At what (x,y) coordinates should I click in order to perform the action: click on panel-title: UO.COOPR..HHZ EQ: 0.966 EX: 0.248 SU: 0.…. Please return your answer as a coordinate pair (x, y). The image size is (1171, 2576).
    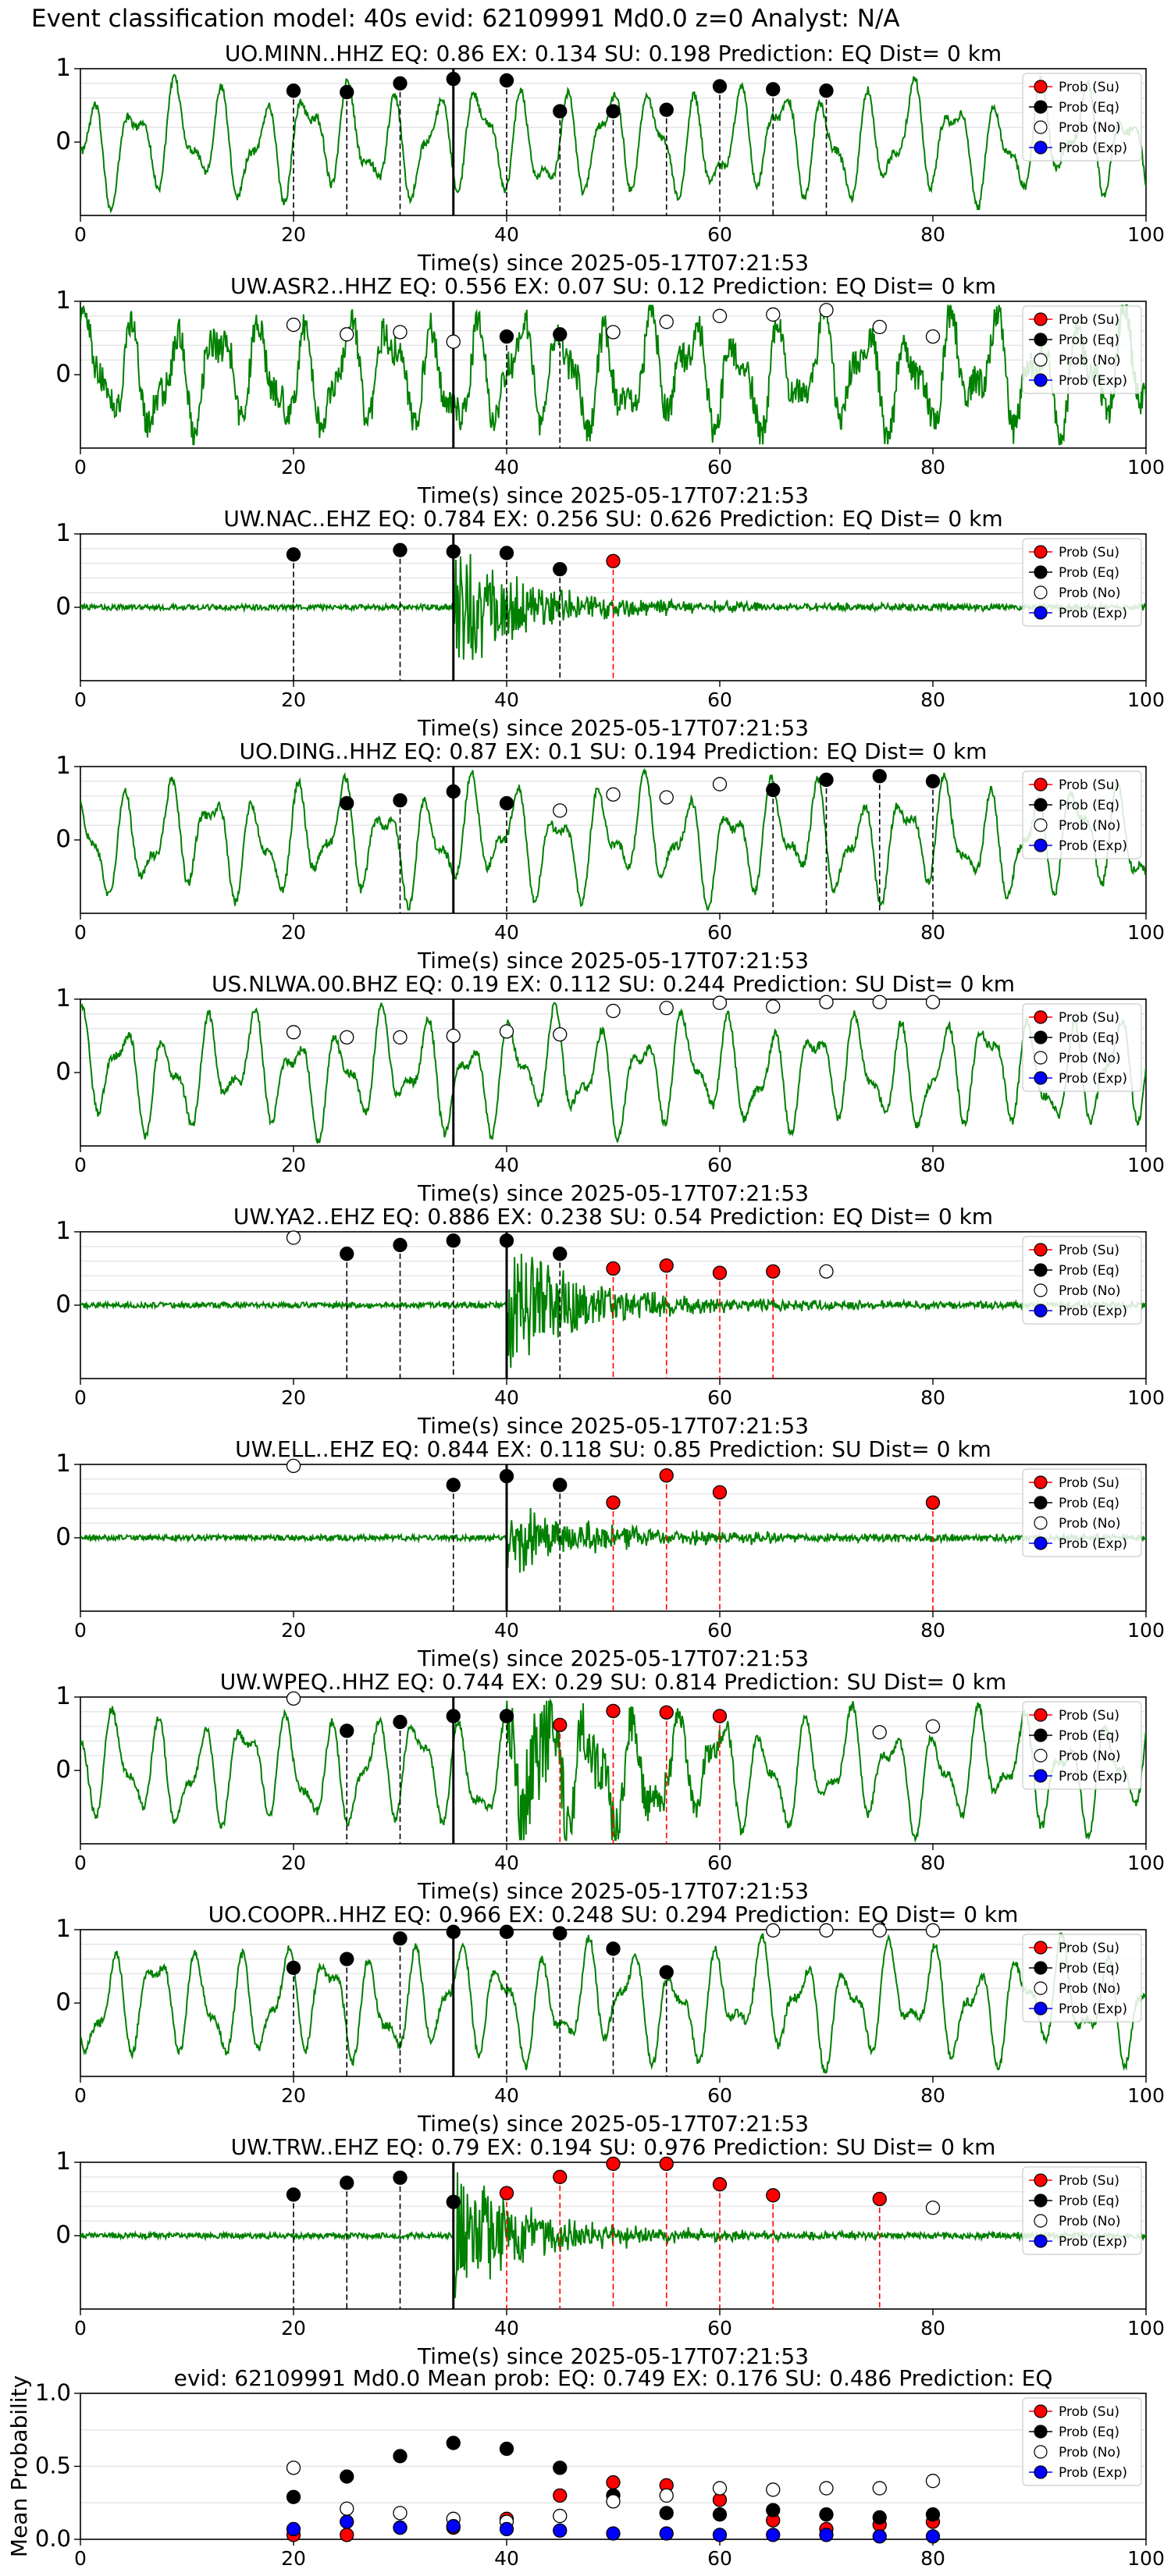
    Looking at the image, I should click on (613, 1915).